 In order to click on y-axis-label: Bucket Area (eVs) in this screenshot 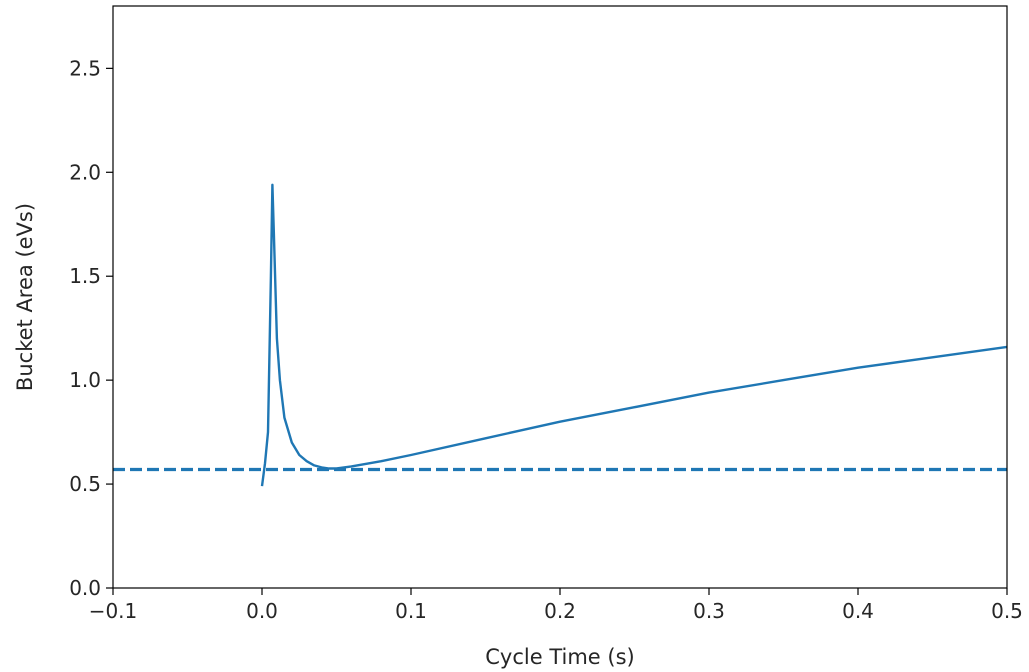, I will do `click(25, 297)`.